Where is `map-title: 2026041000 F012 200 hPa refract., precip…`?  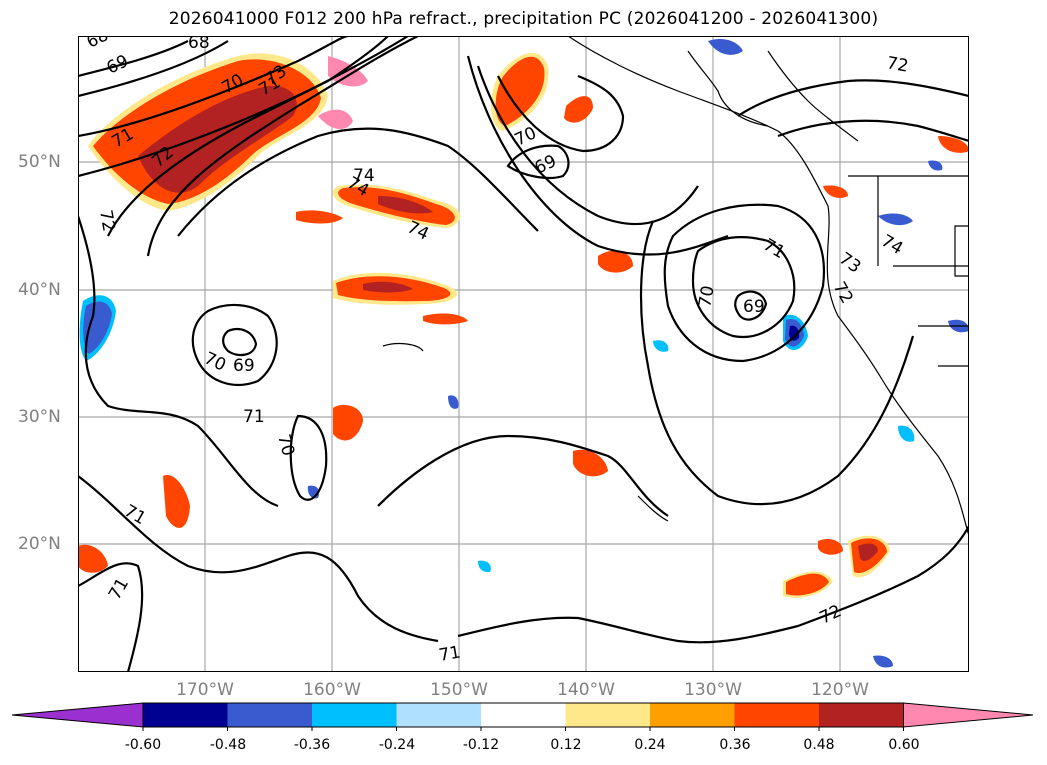 map-title: 2026041000 F012 200 hPa refract., precip… is located at coordinates (523, 19).